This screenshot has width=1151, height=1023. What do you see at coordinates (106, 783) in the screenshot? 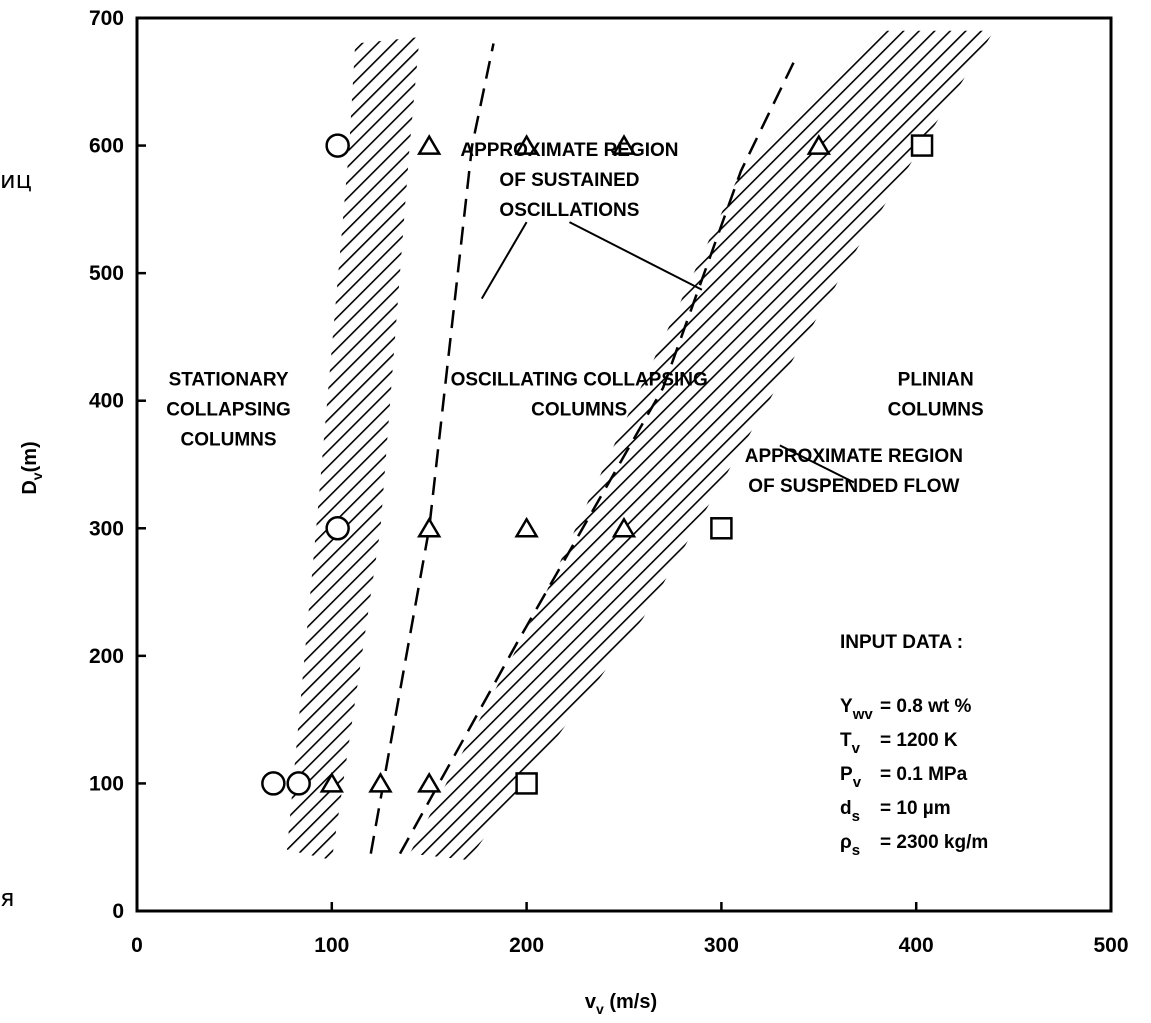
I see `y-tick-label: 100` at bounding box center [106, 783].